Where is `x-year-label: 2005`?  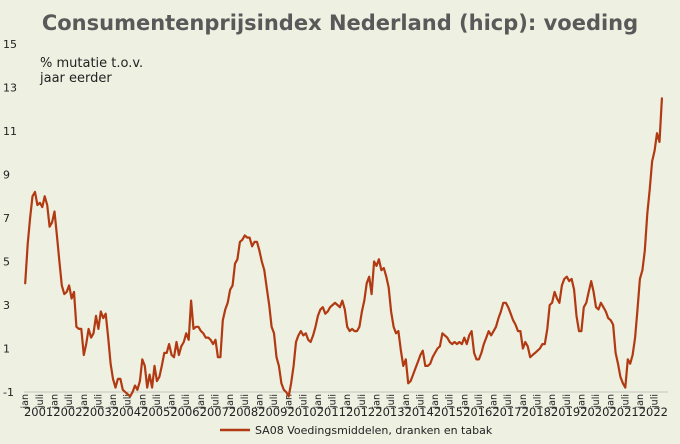
x-year-label: 2005 is located at coordinates (155, 412).